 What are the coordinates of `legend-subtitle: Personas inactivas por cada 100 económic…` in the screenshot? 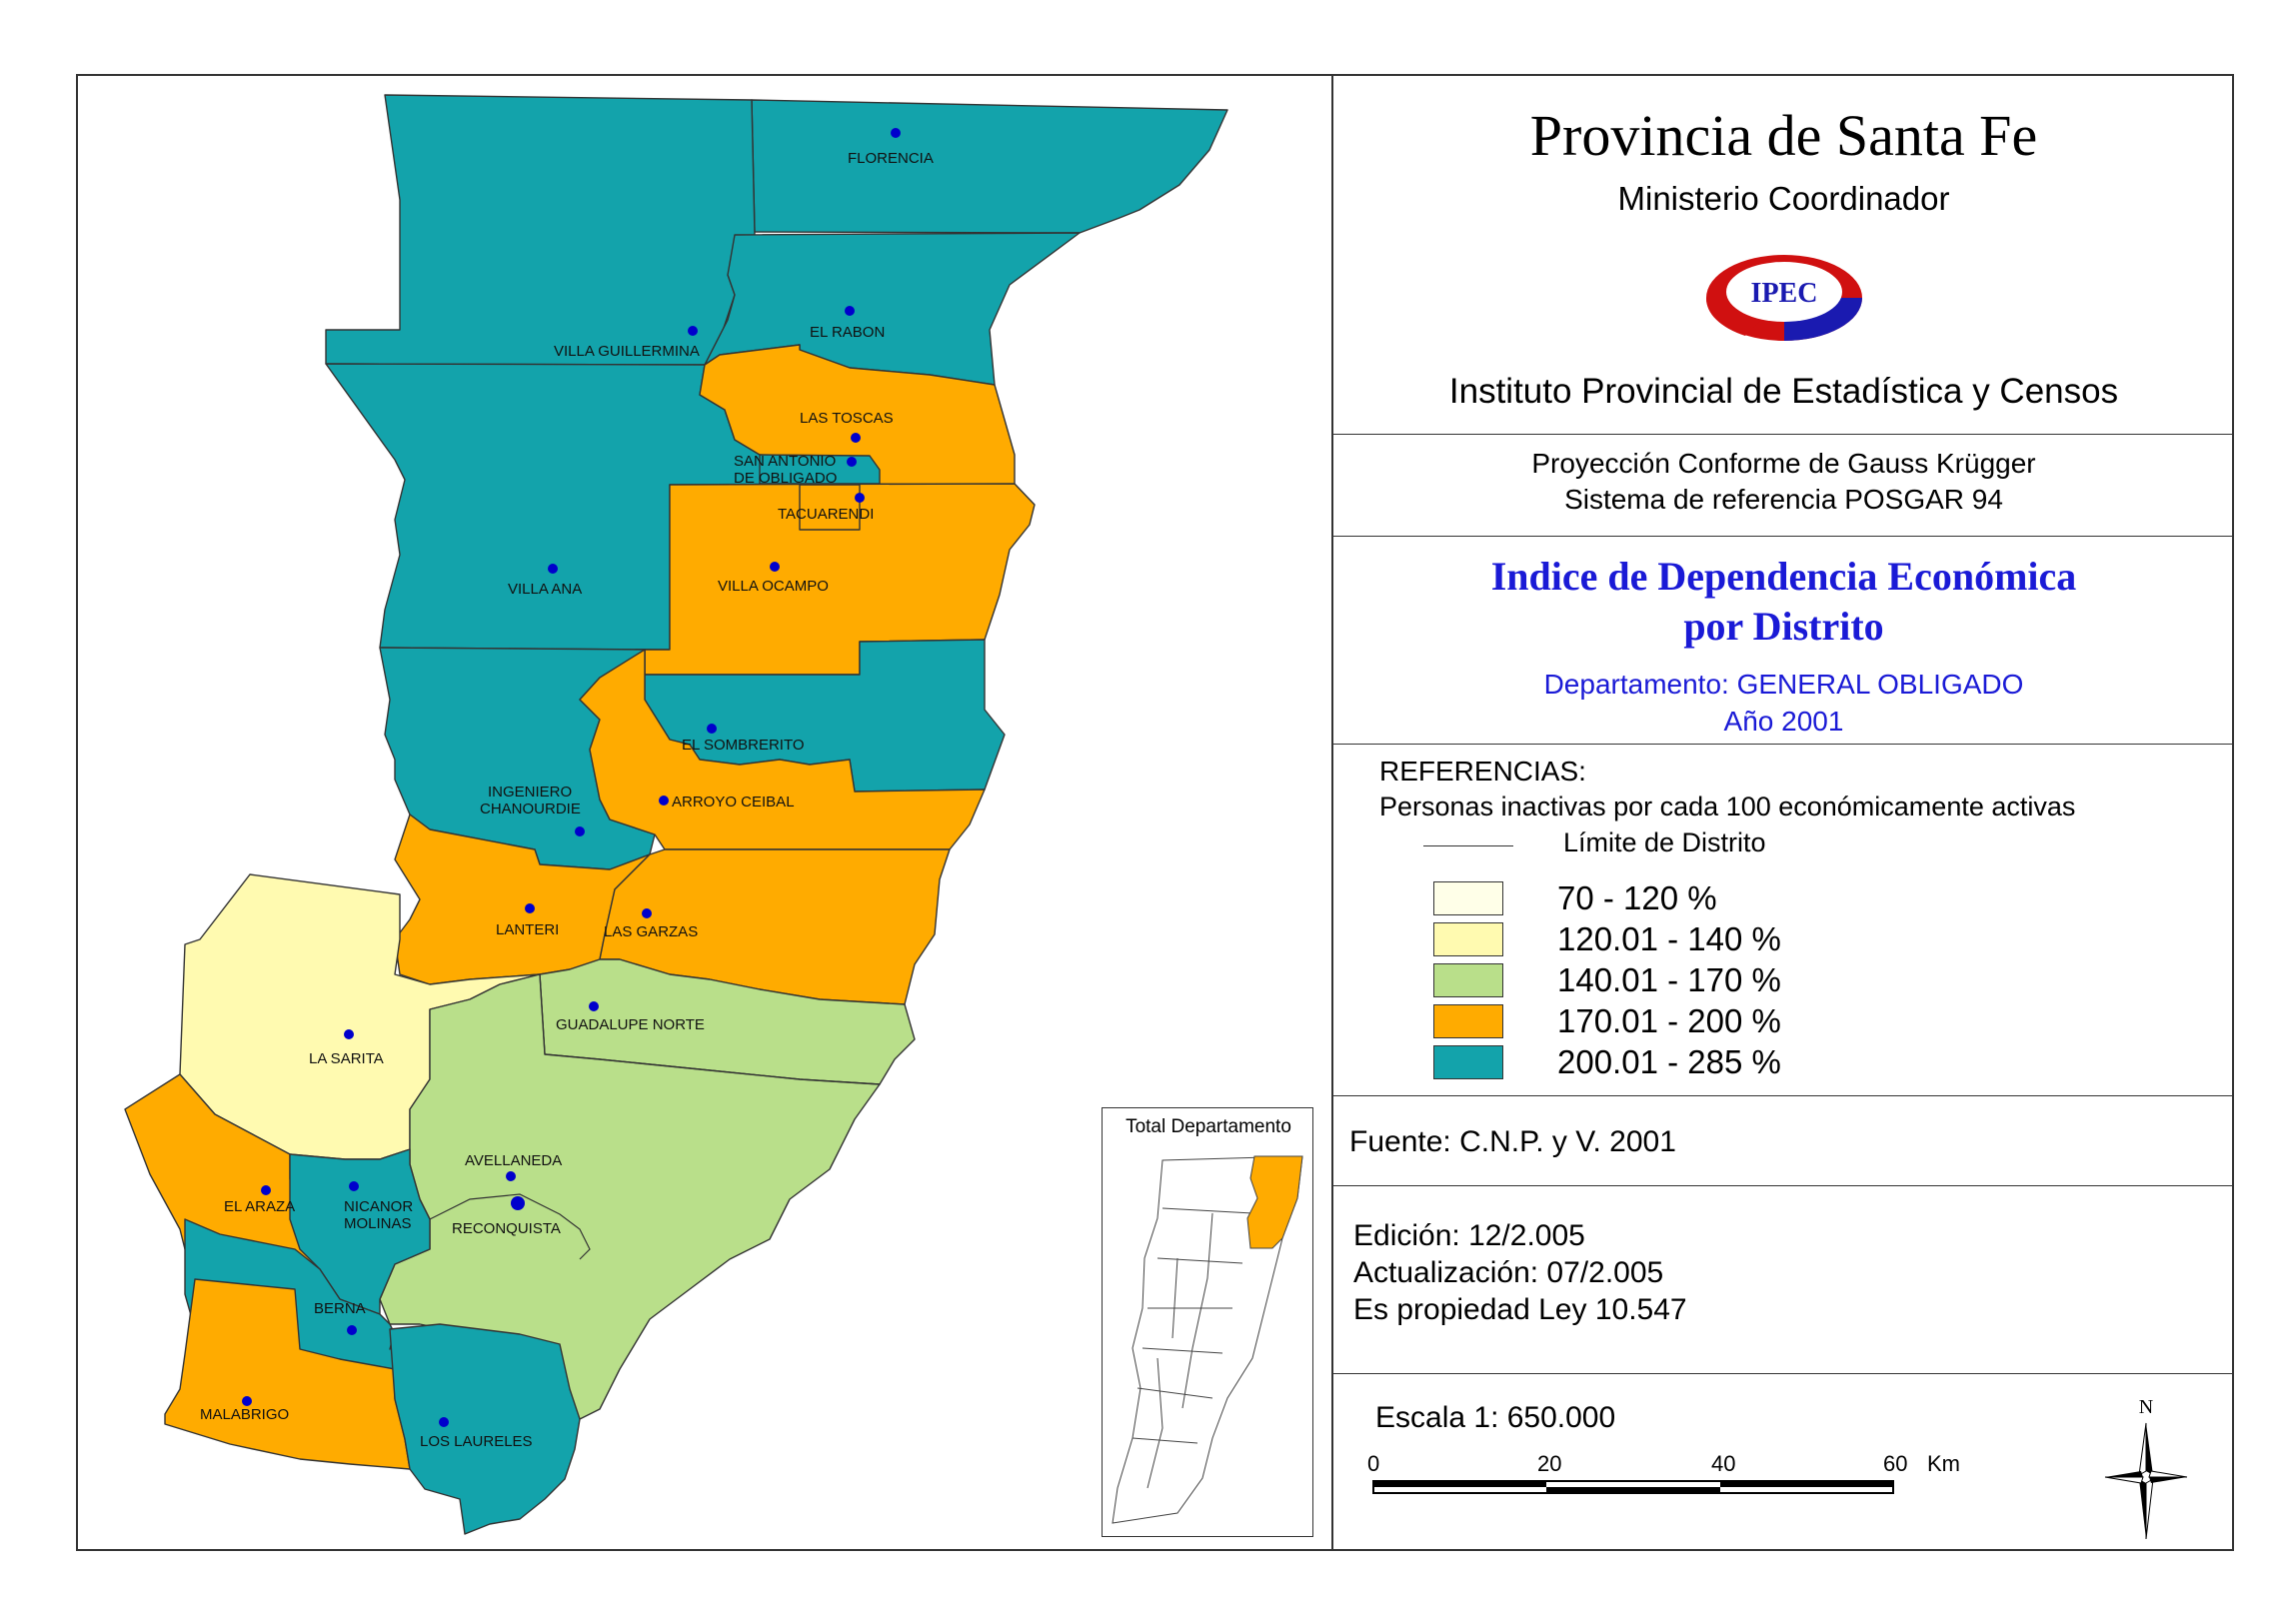 It's located at (1728, 807).